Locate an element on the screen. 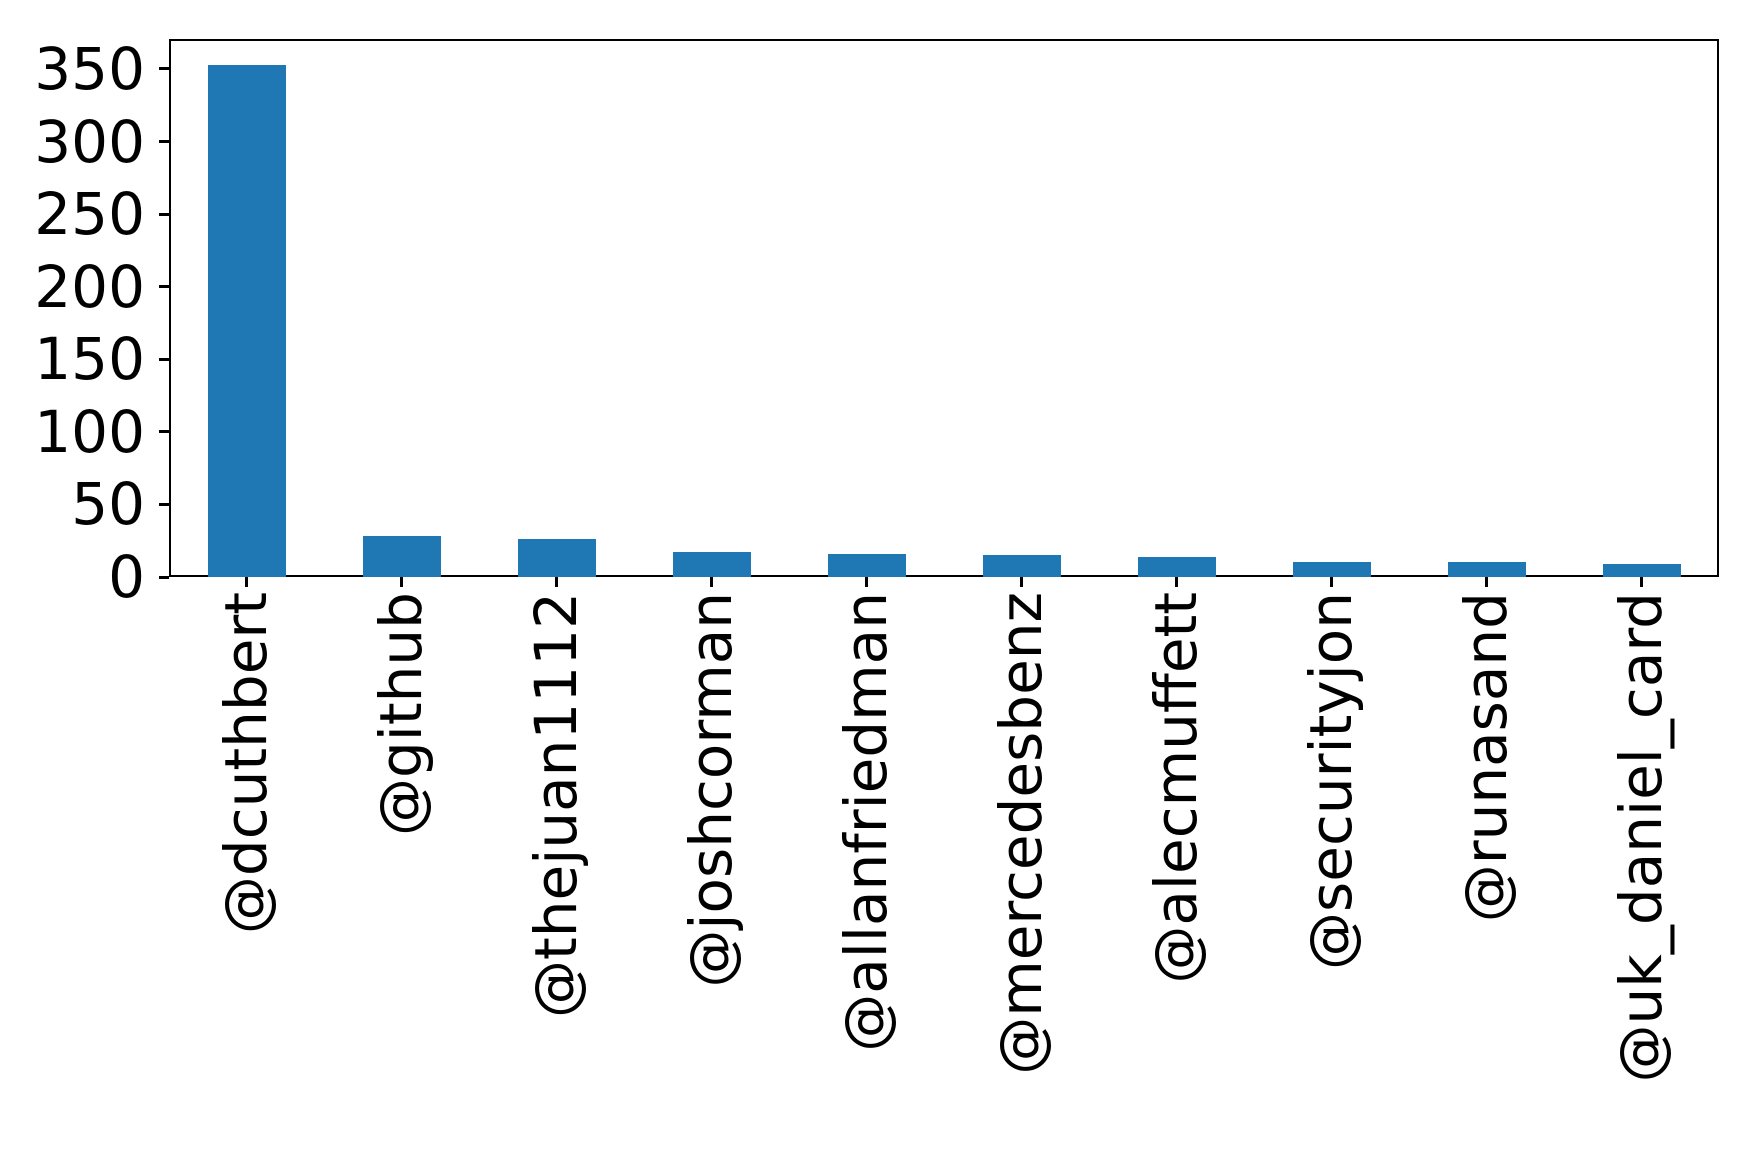 Image resolution: width=1759 pixels, height=1156 pixels. y-tick-label: 350 is located at coordinates (89, 68).